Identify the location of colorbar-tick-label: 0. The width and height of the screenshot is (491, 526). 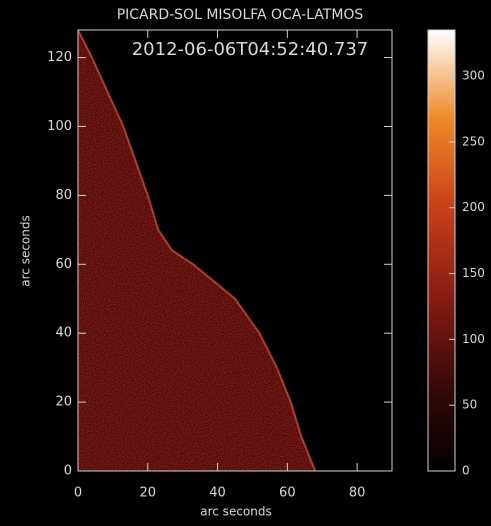
(466, 471).